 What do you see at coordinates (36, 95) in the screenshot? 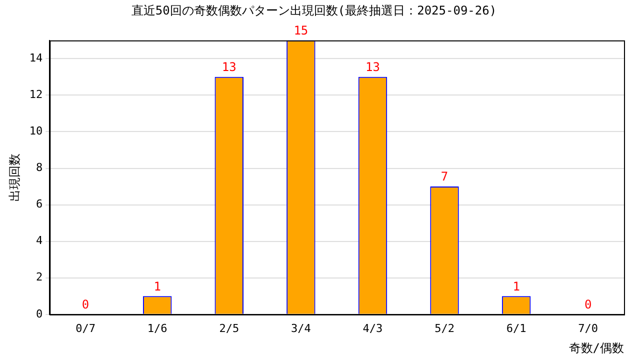
I see `y-tick-label: 12` at bounding box center [36, 95].